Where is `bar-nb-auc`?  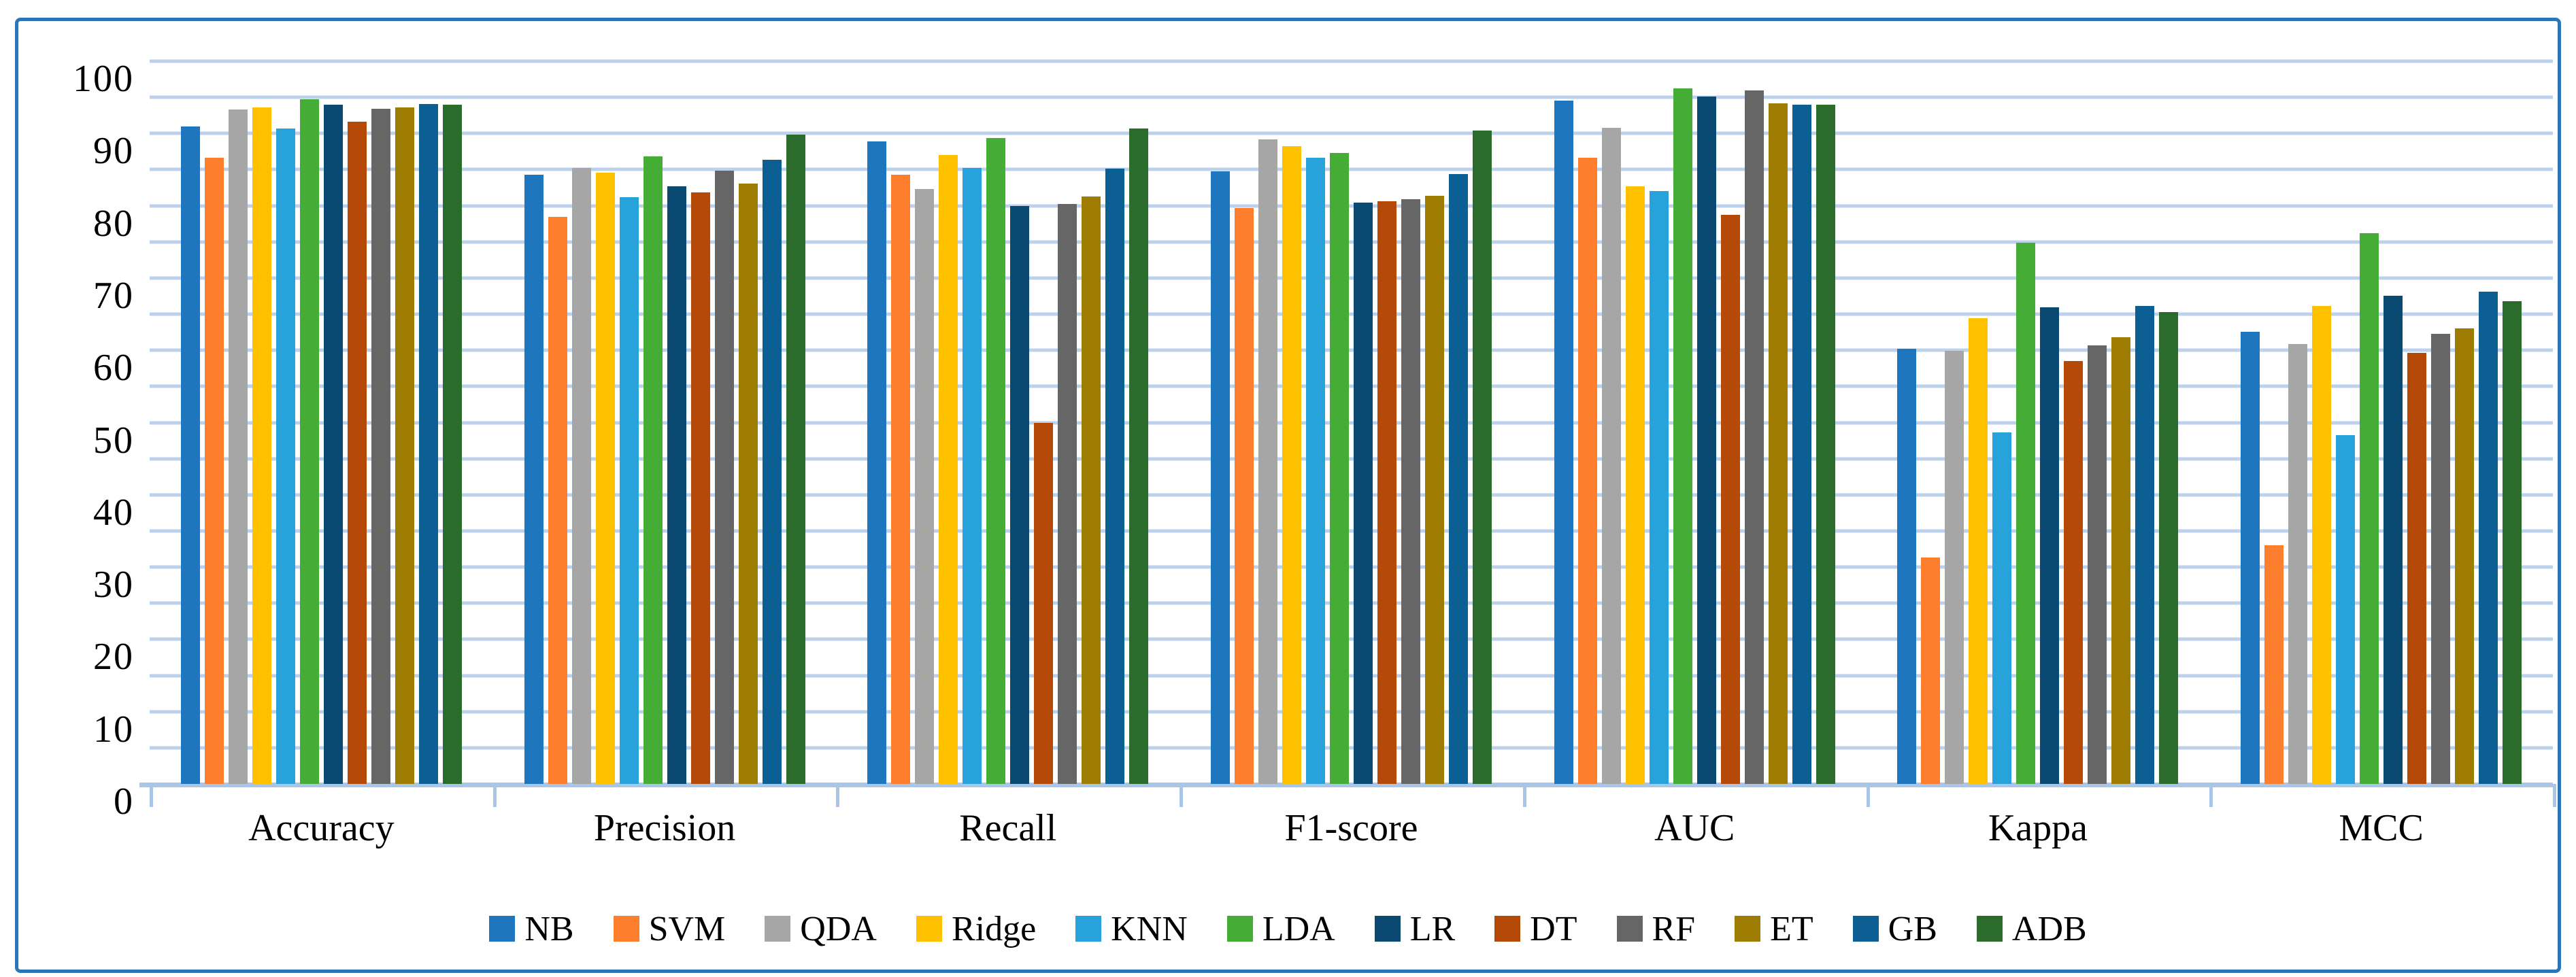
bar-nb-auc is located at coordinates (1563, 442).